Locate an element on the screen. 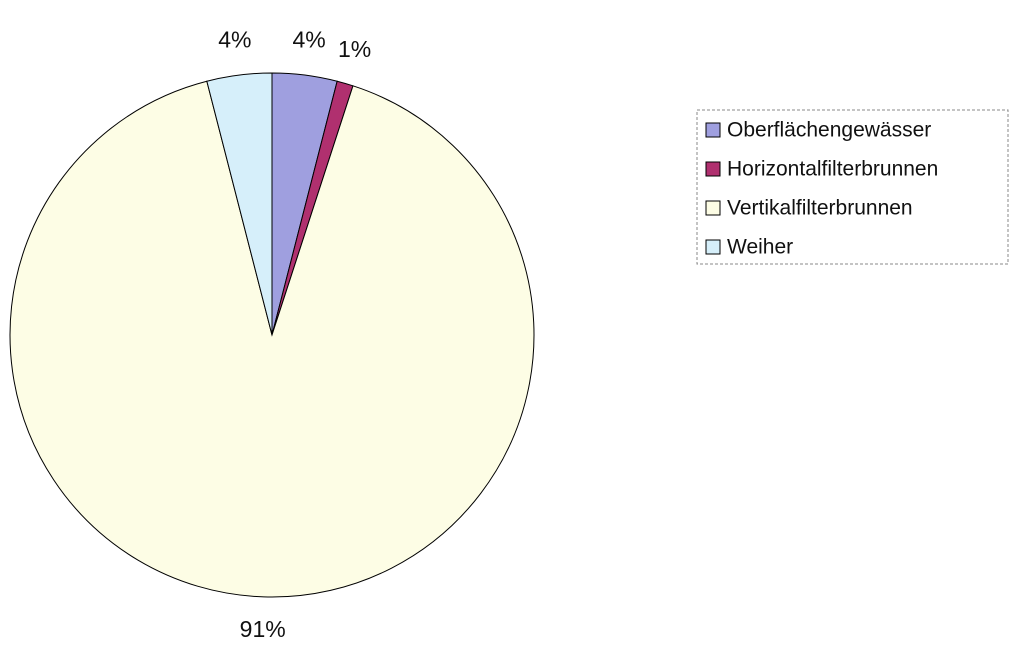 Image resolution: width=1009 pixels, height=646 pixels. legend-label: Vertikalfilterbrunnen is located at coordinates (820, 208).